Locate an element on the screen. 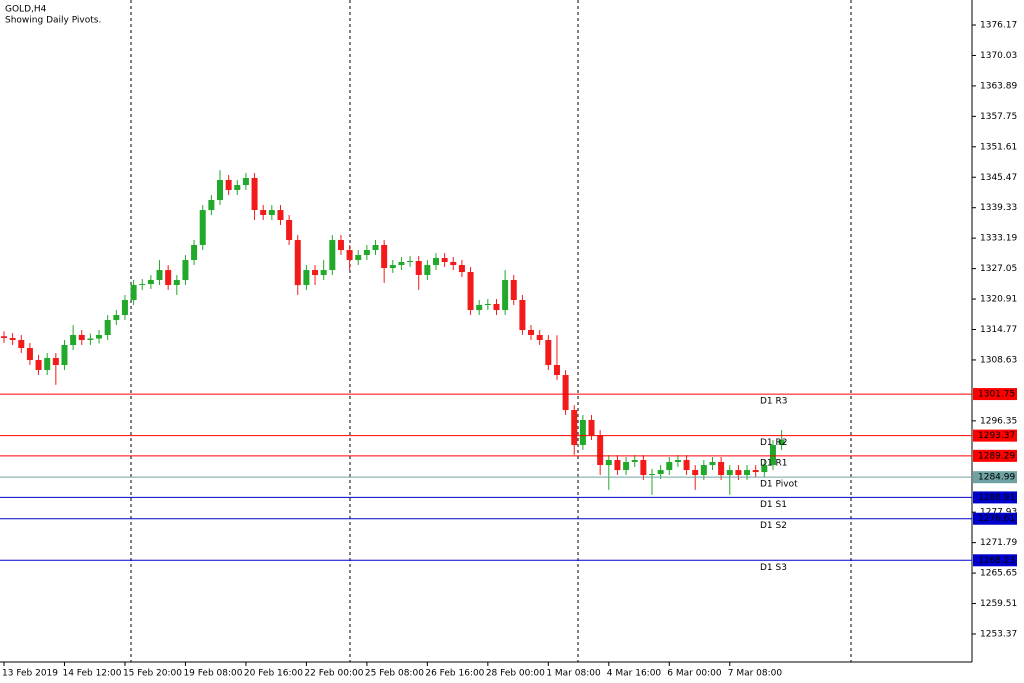 The height and width of the screenshot is (683, 1024). pivot-name: D1 S2 is located at coordinates (773, 526).